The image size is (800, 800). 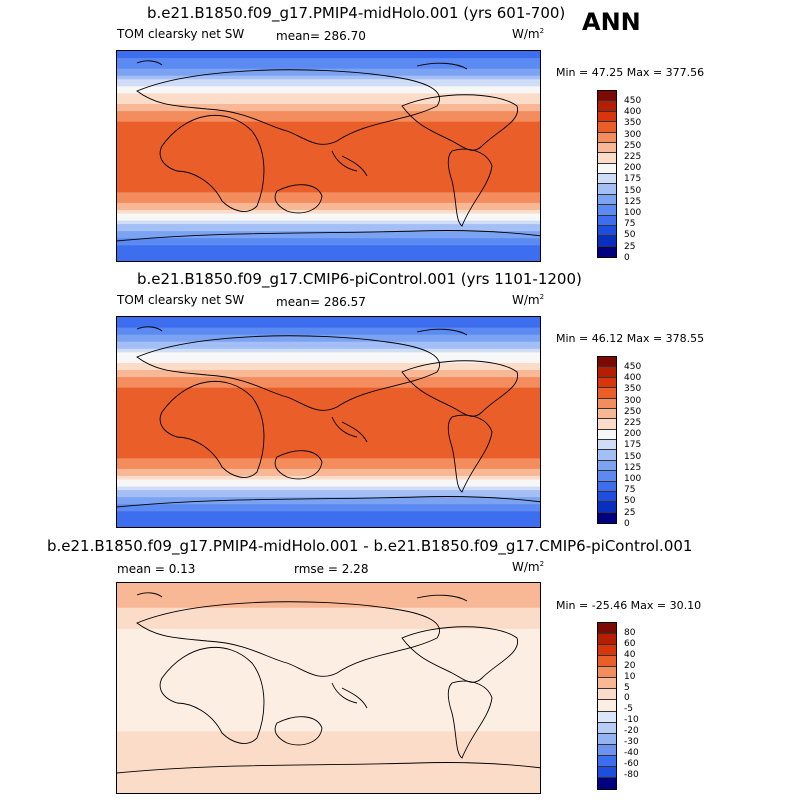 I want to click on panel1-bands, so click(x=328, y=156).